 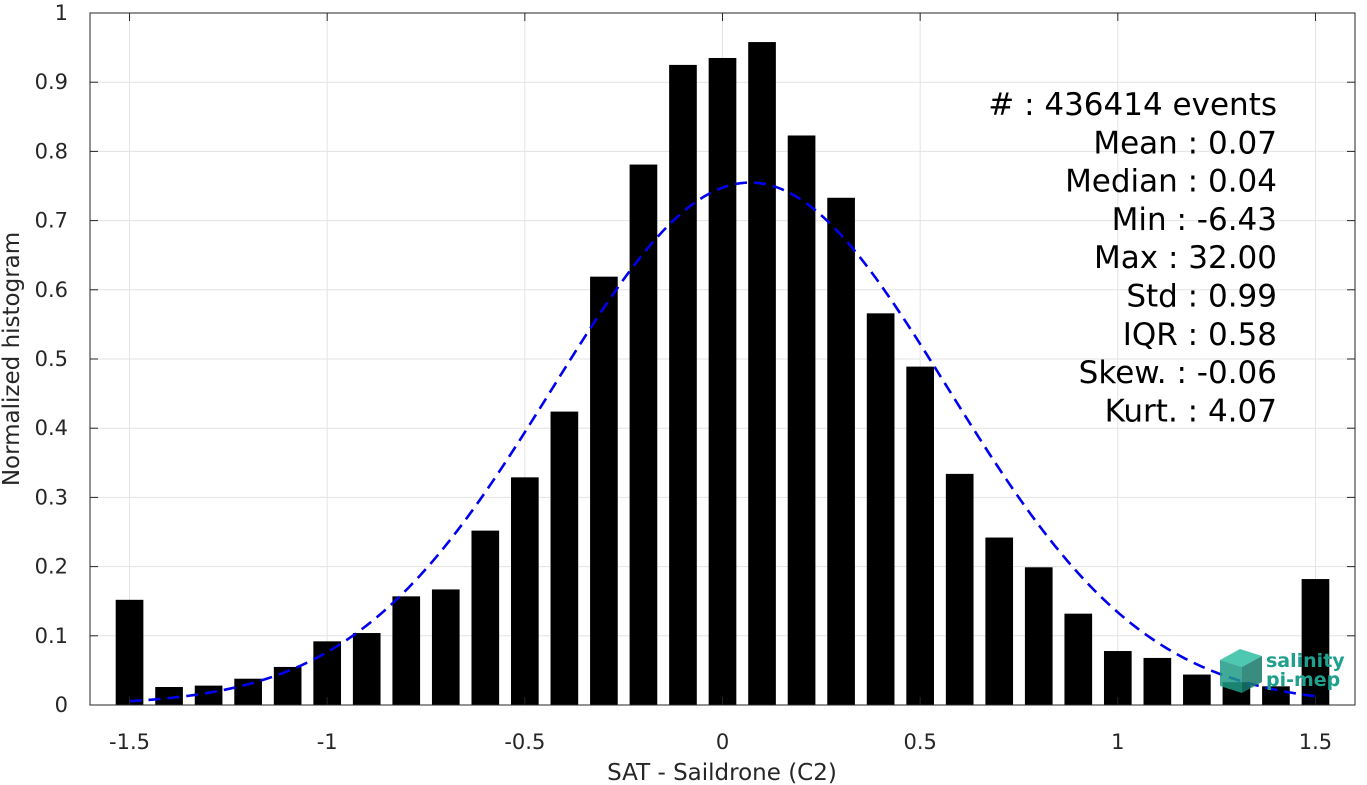 What do you see at coordinates (51, 290) in the screenshot?
I see `y-tick-label: 0.6` at bounding box center [51, 290].